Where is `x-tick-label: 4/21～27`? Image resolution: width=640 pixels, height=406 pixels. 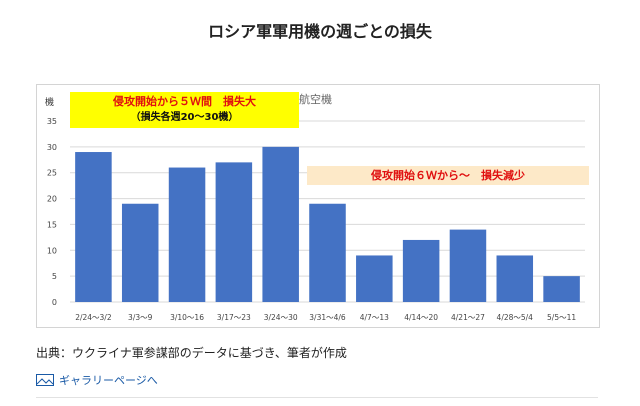 x-tick-label: 4/21～27 is located at coordinates (468, 317).